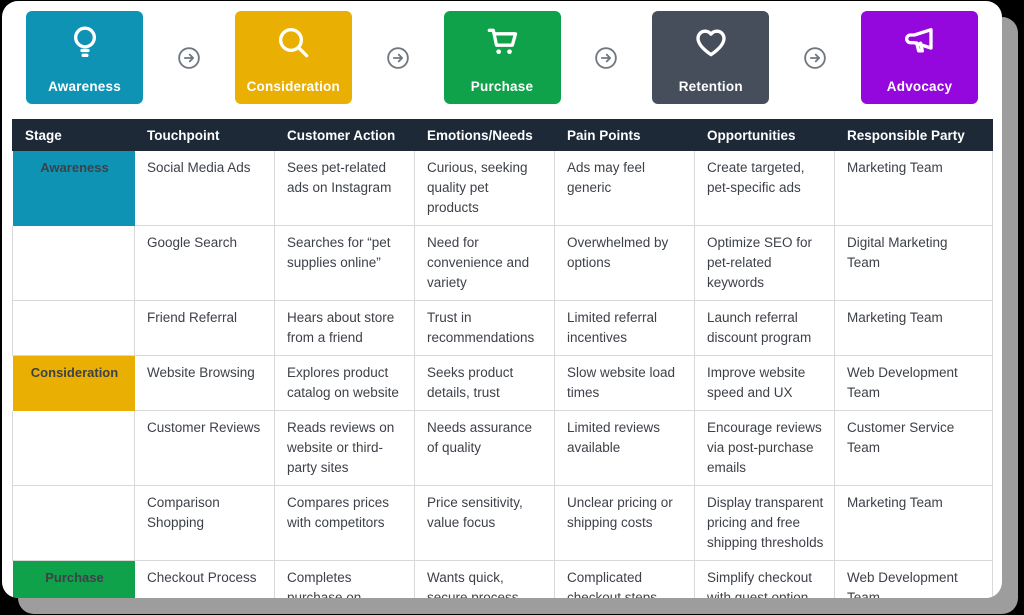  I want to click on column-header-opportunities: Opportunities, so click(764, 135).